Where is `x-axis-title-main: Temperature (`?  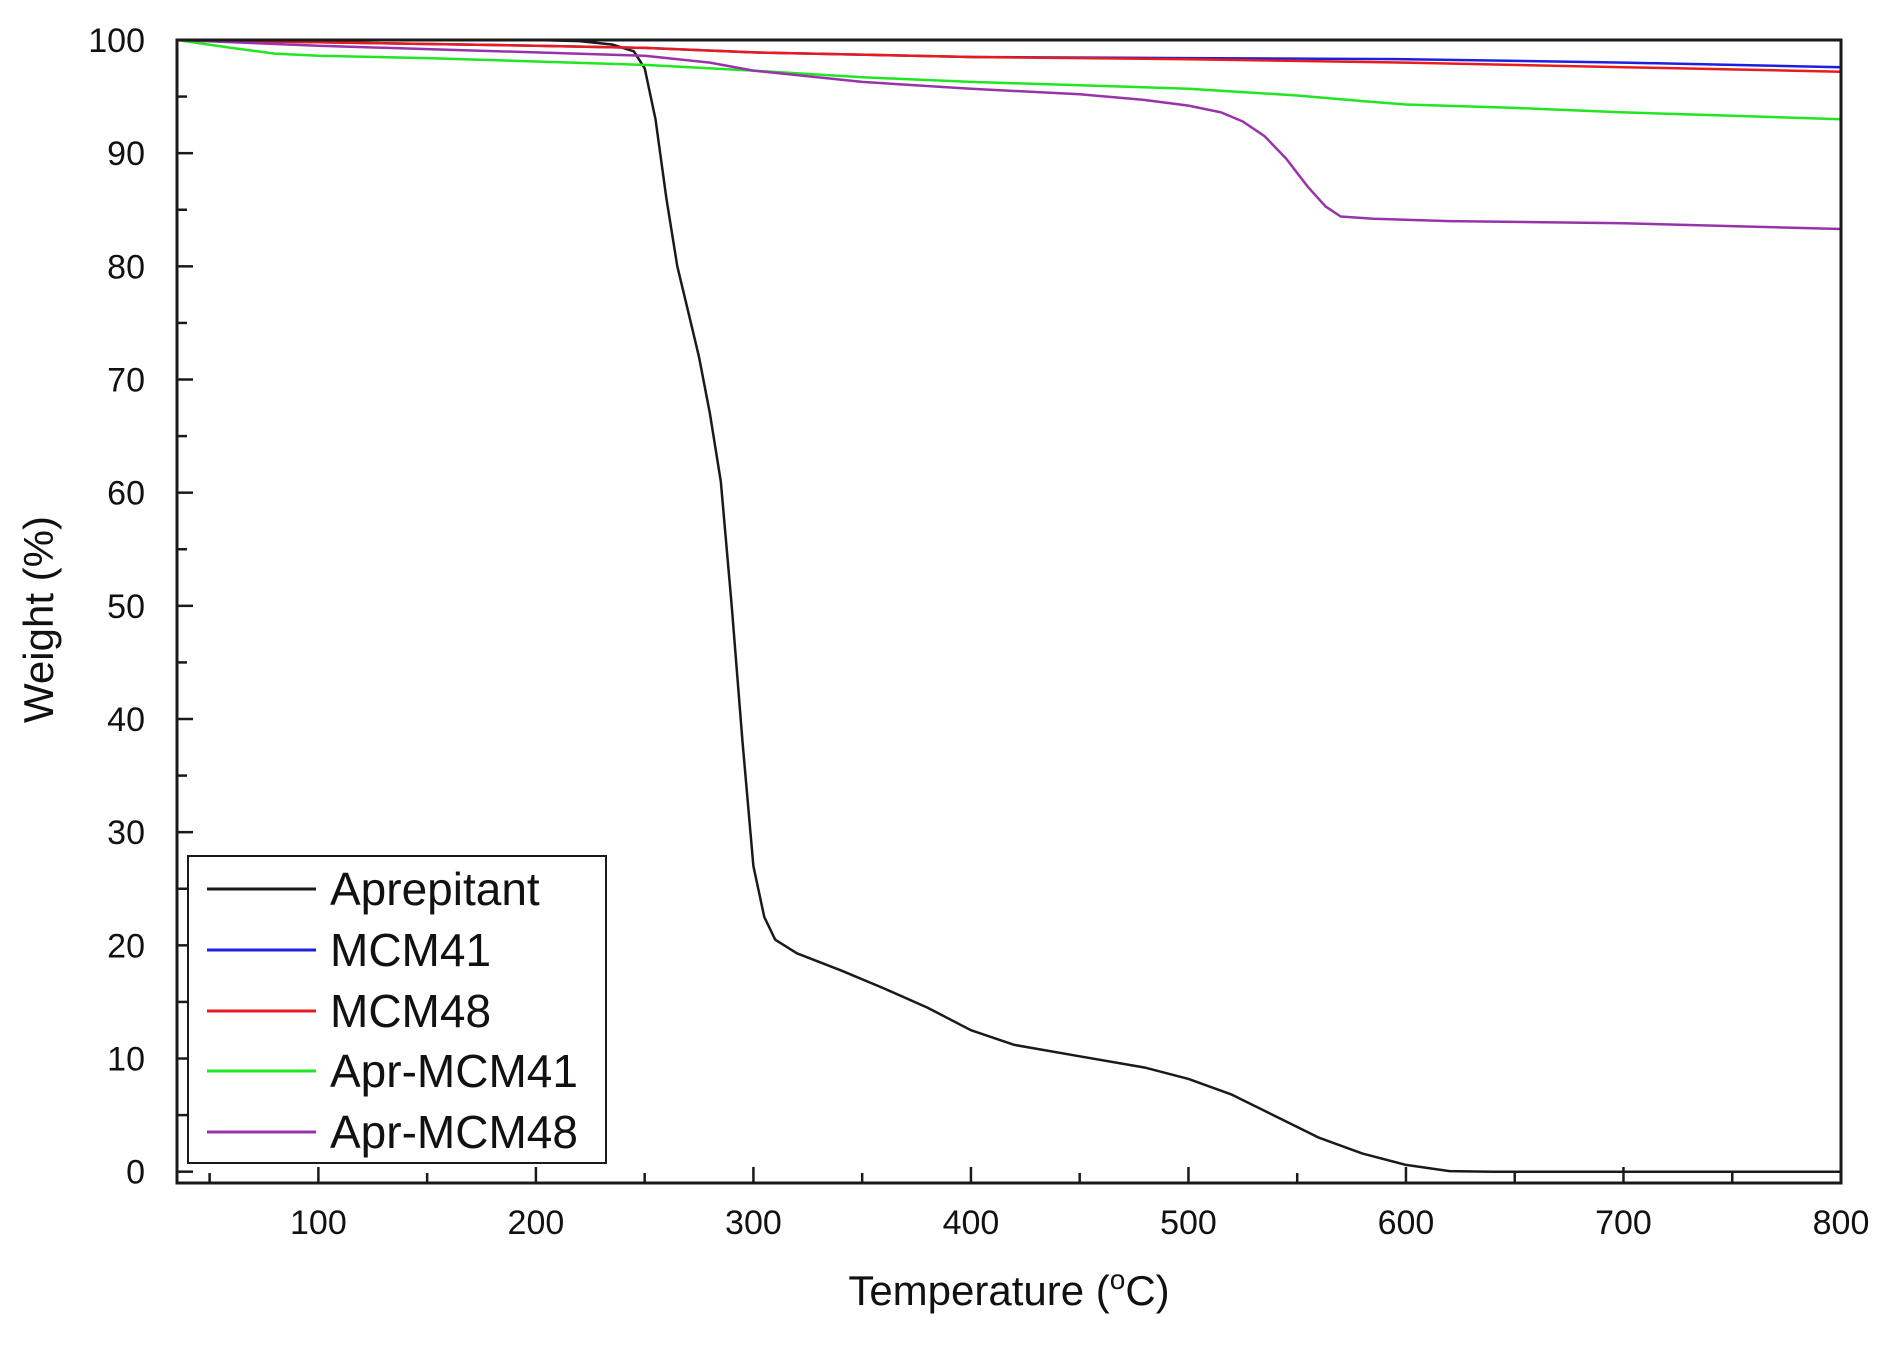
x-axis-title-main: Temperature ( is located at coordinates (978, 1290).